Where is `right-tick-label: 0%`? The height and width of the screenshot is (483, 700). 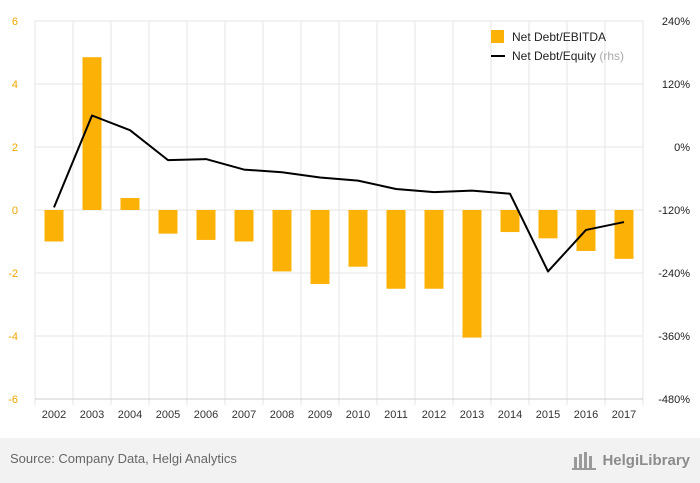
right-tick-label: 0% is located at coordinates (682, 148).